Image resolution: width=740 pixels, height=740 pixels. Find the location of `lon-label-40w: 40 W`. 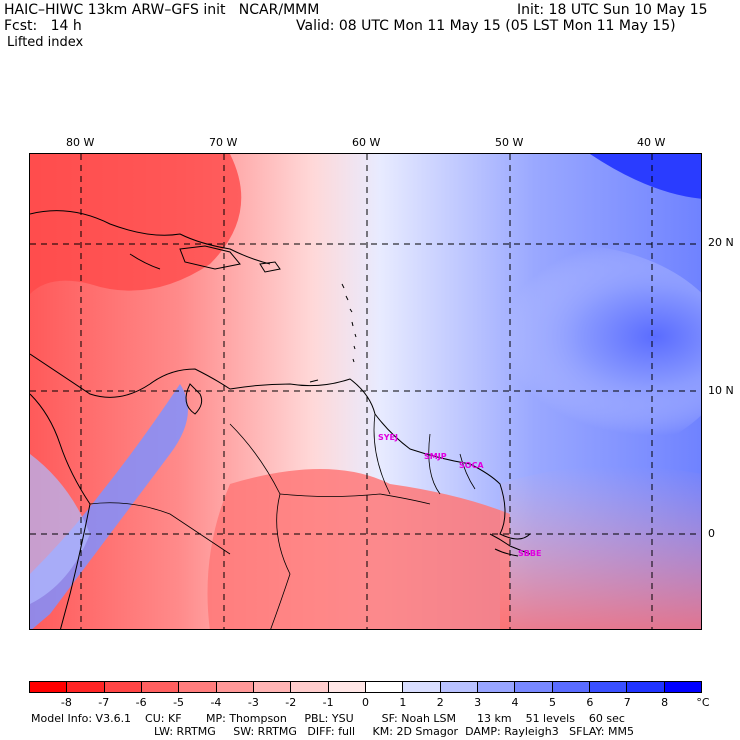

lon-label-40w: 40 W is located at coordinates (651, 142).